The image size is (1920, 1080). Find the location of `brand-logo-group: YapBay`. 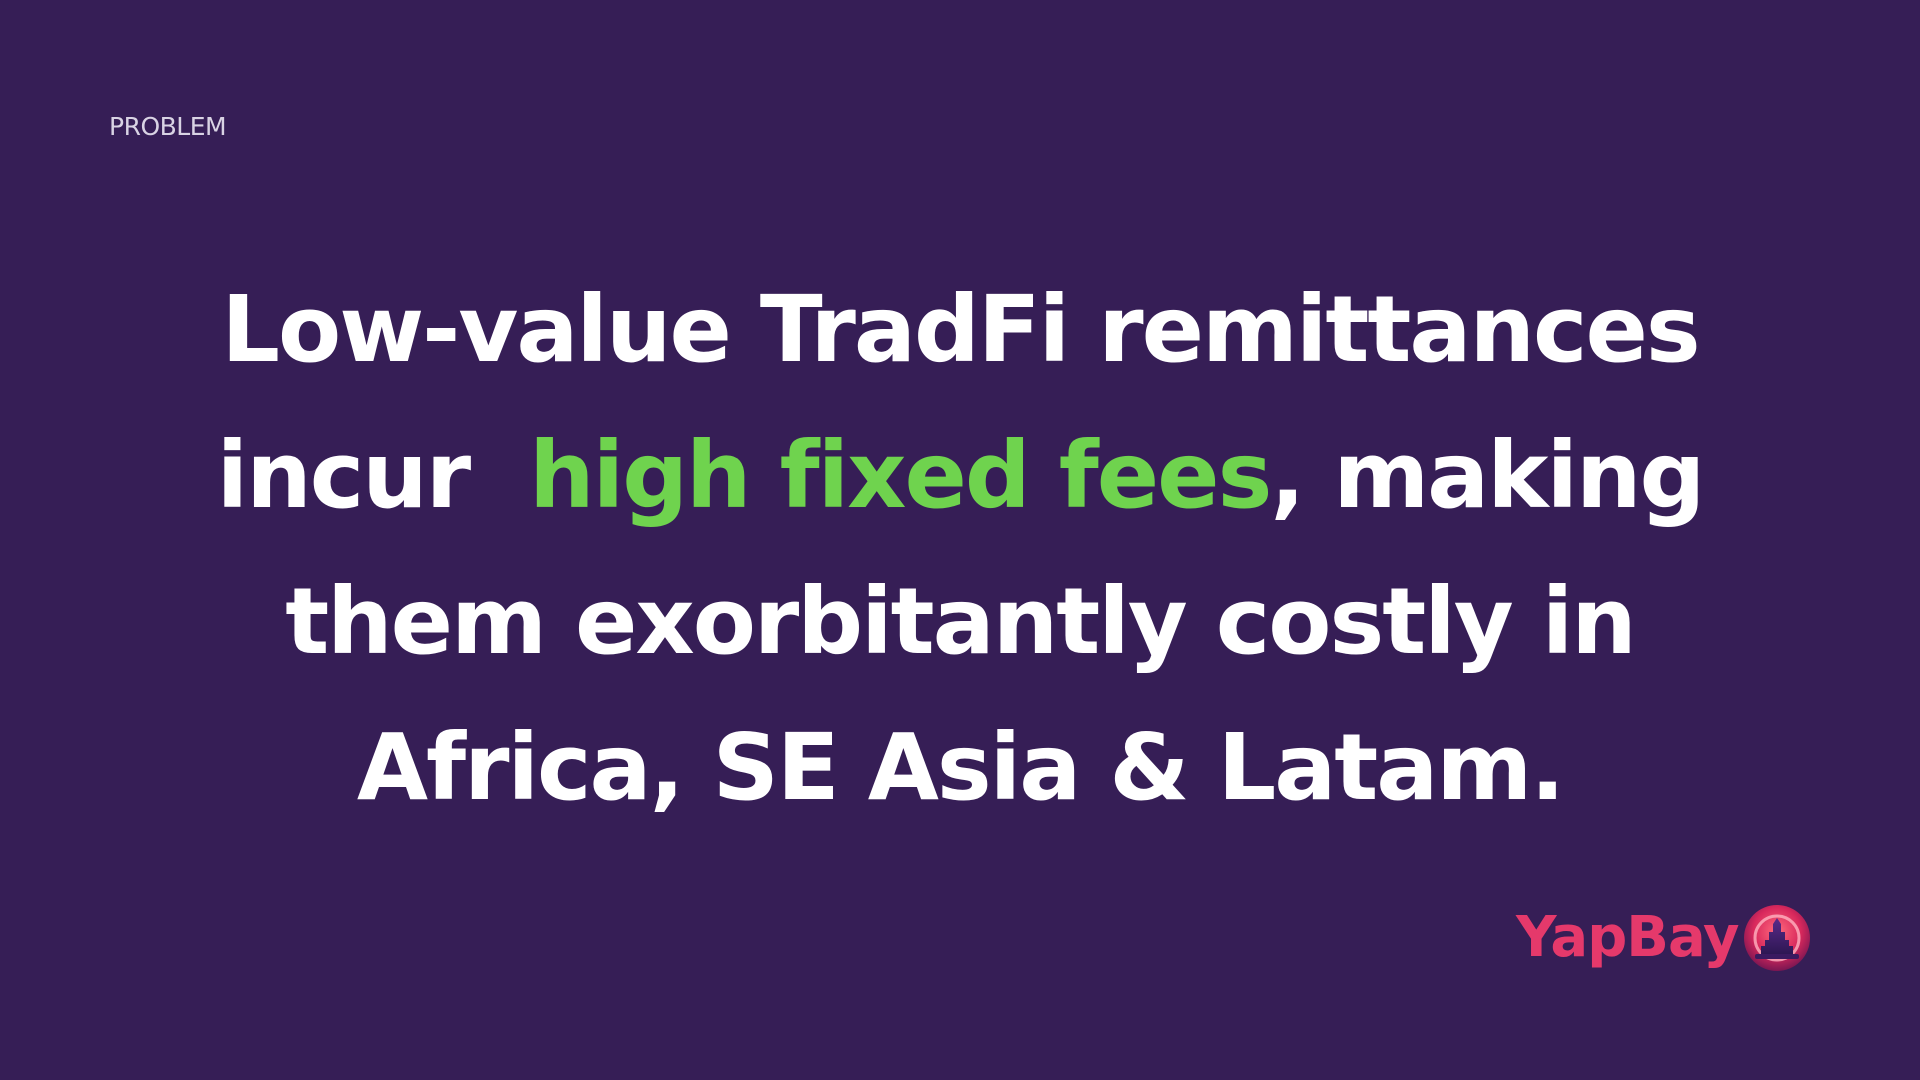

brand-logo-group: YapBay is located at coordinates (1663, 938).